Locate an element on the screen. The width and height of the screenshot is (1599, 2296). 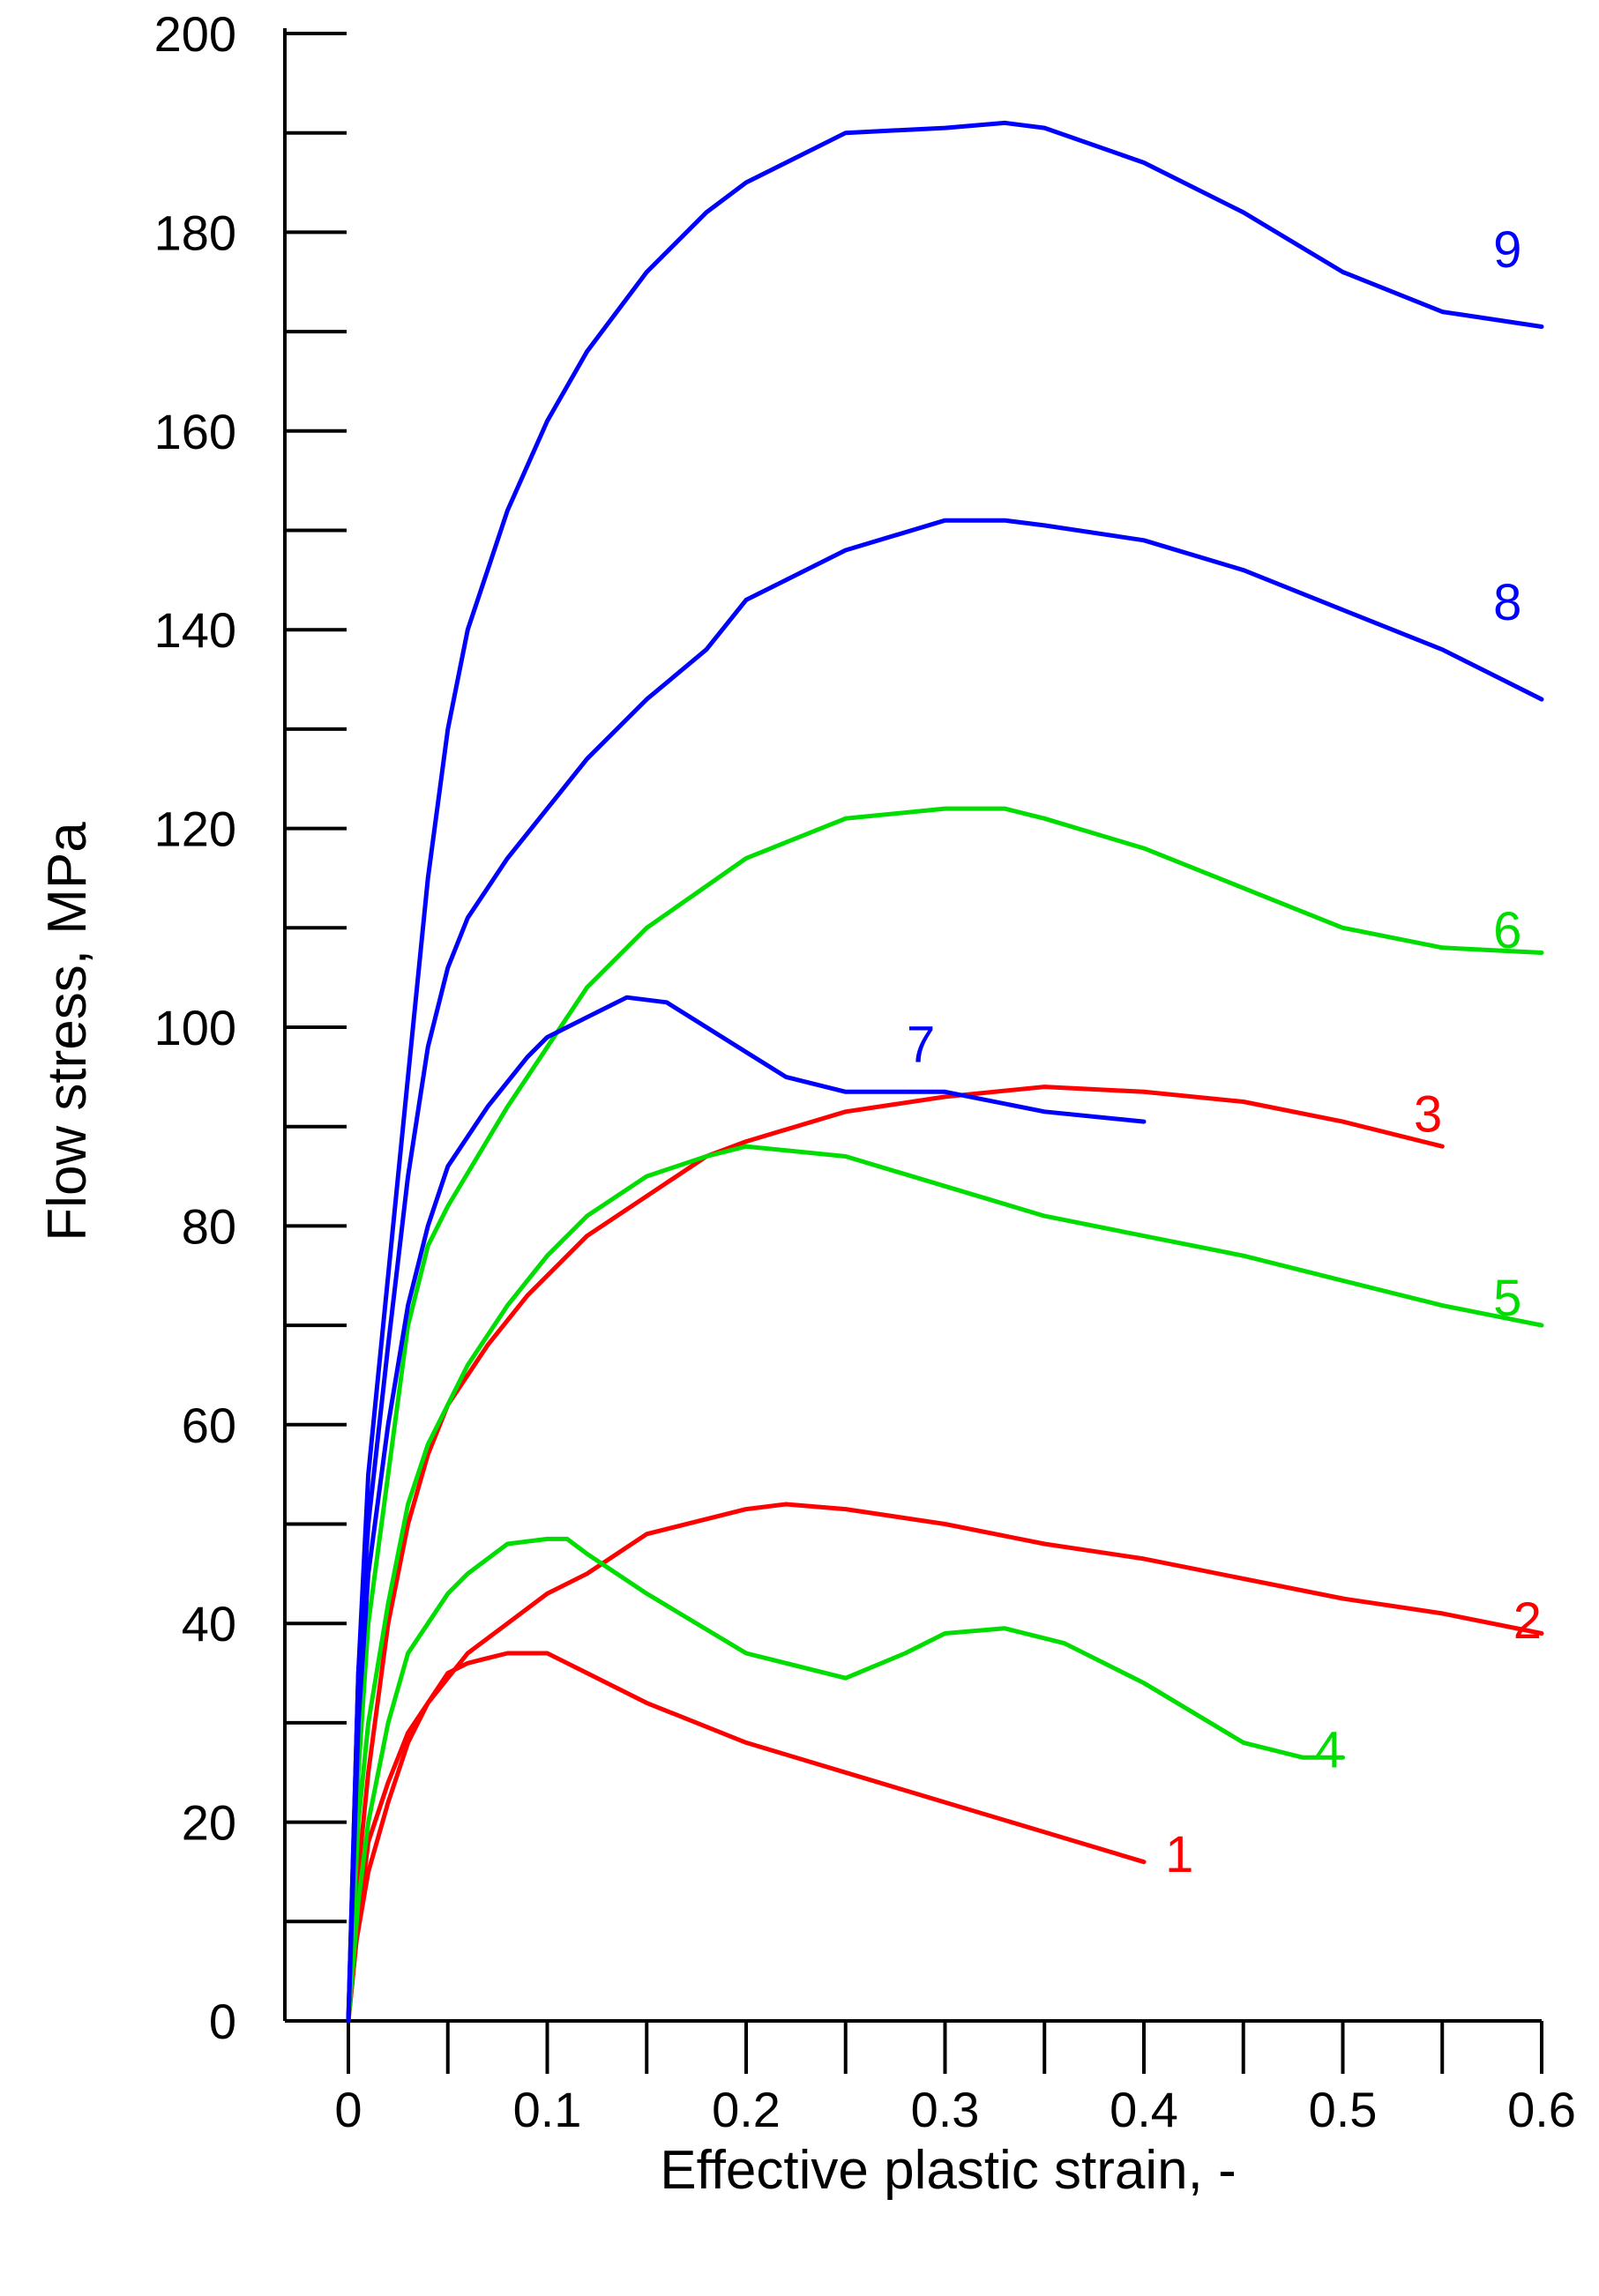
x-tick-label: 0.6 is located at coordinates (1541, 2109).